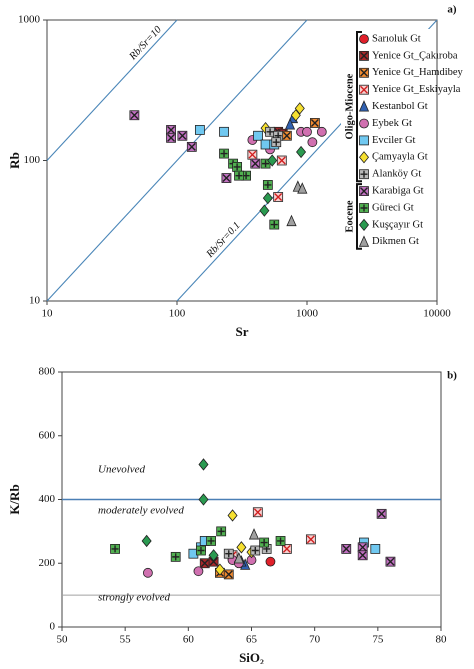  Describe the element at coordinates (394, 140) in the screenshot. I see `legend-label: Evciler Gt` at that location.